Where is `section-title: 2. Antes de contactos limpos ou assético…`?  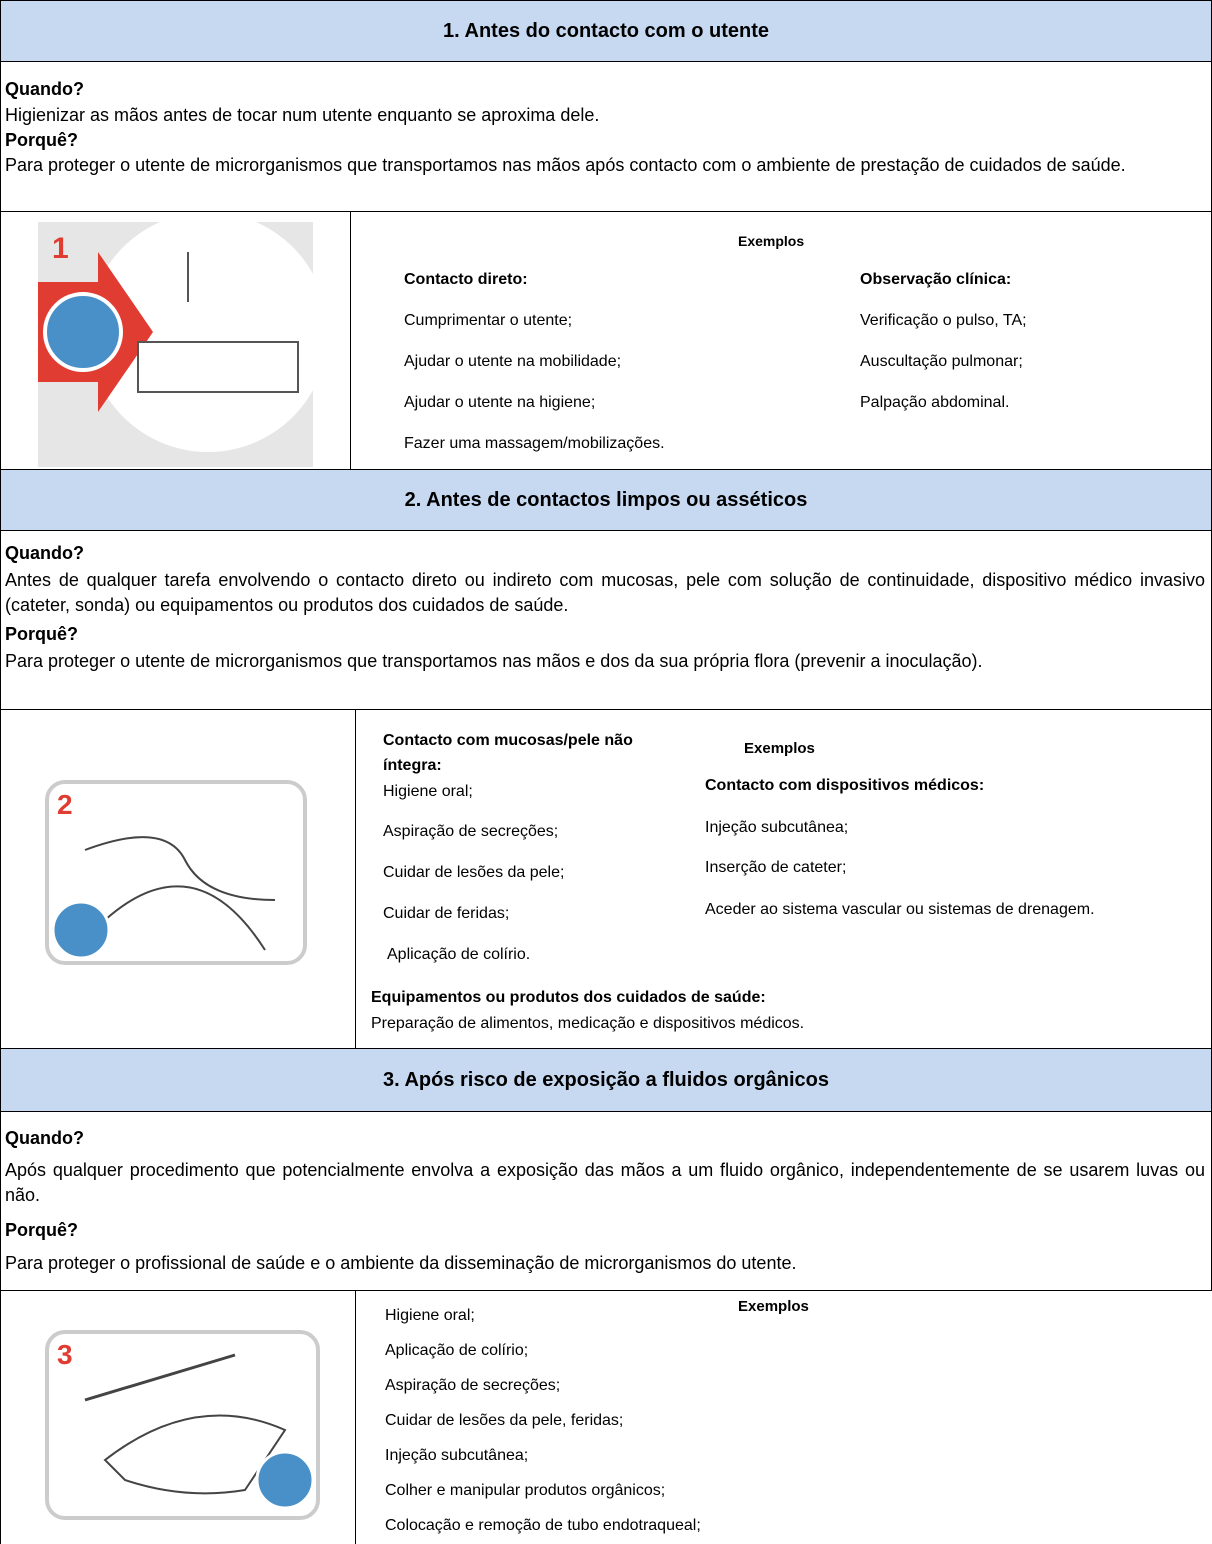
section-title: 2. Antes de contactos limpos ou assético… is located at coordinates (606, 500).